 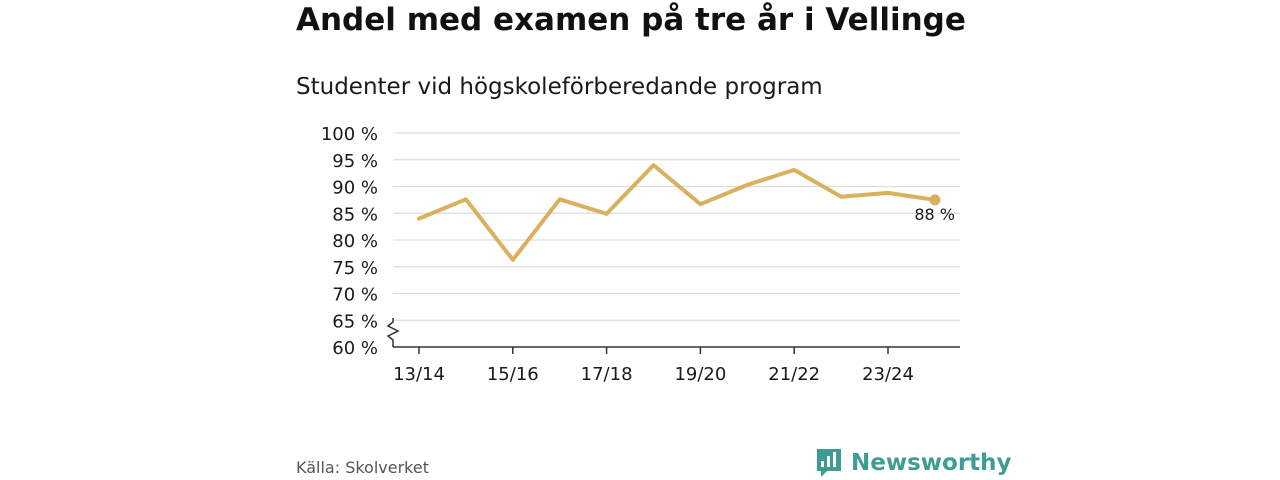 What do you see at coordinates (934, 214) in the screenshot?
I see `last-value-label: 88 %` at bounding box center [934, 214].